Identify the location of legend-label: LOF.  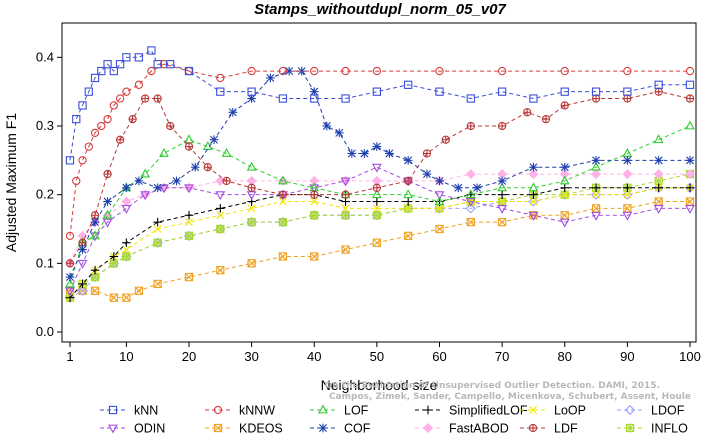
(356, 411).